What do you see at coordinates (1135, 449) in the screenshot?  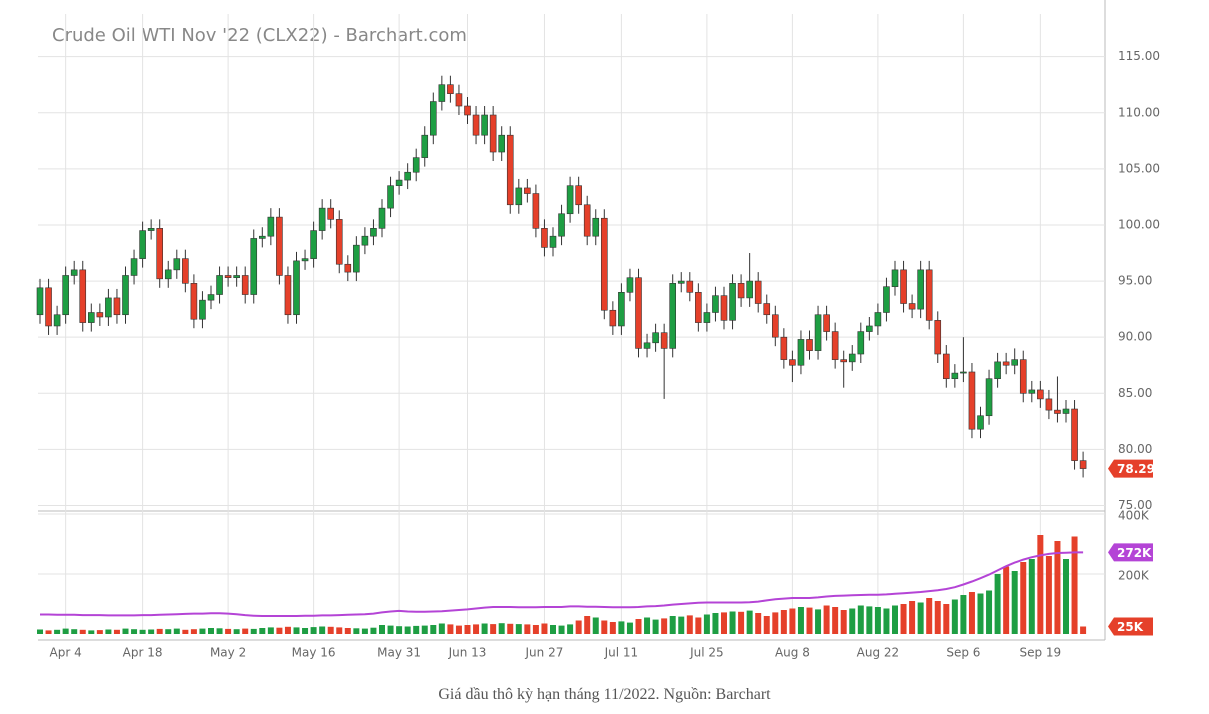 I see `y-tick-label: 80.00` at bounding box center [1135, 449].